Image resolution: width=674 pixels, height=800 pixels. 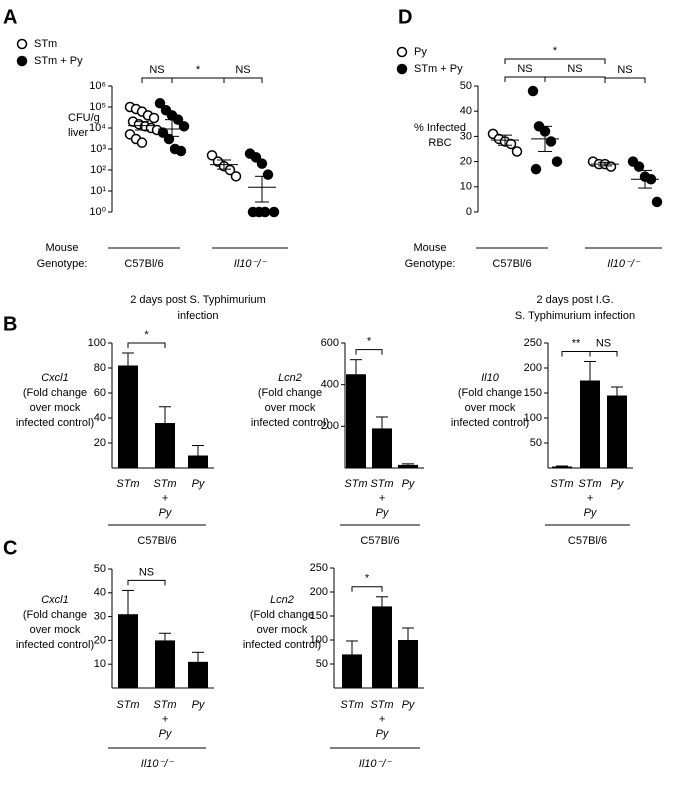 What do you see at coordinates (574, 300) in the screenshot?
I see `footer: 2 days post I.G.` at bounding box center [574, 300].